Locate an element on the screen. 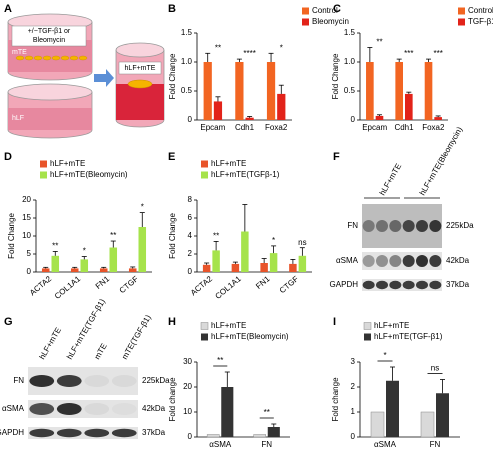 The height and width of the screenshot is (452, 493). x-tick-label: Cdh1 is located at coordinates (245, 127).